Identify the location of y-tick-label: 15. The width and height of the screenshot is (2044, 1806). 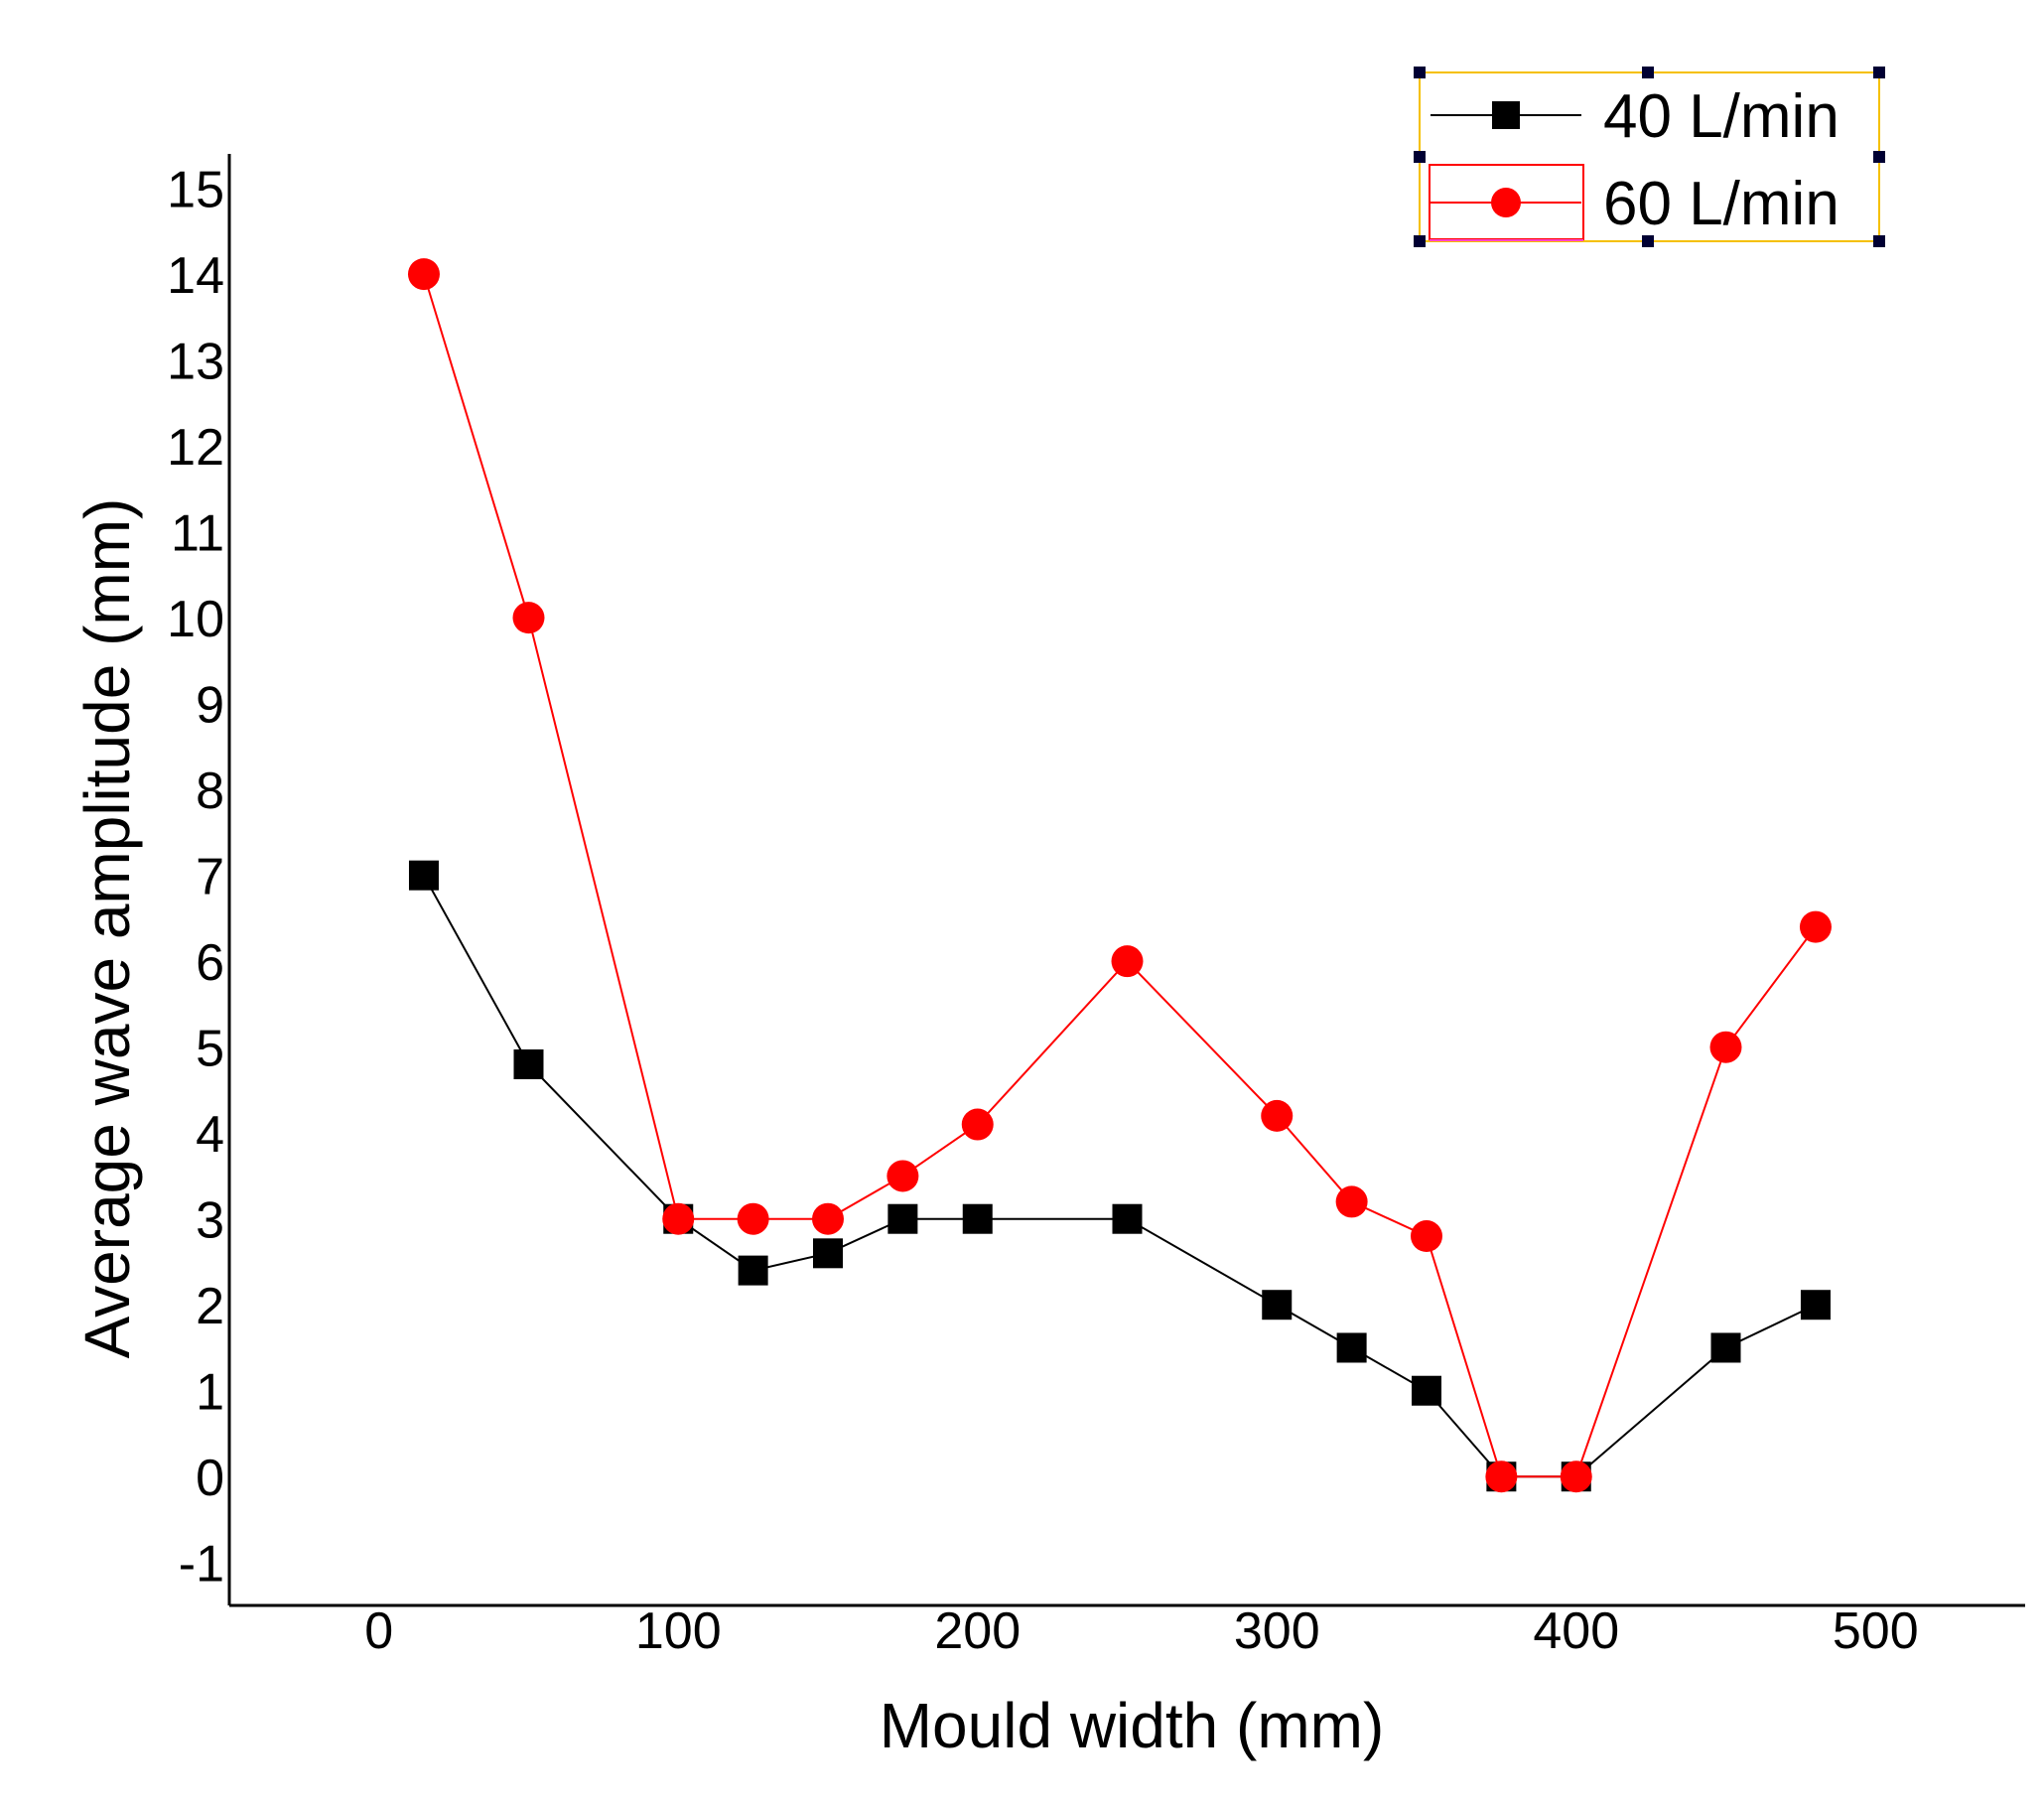
(196, 190).